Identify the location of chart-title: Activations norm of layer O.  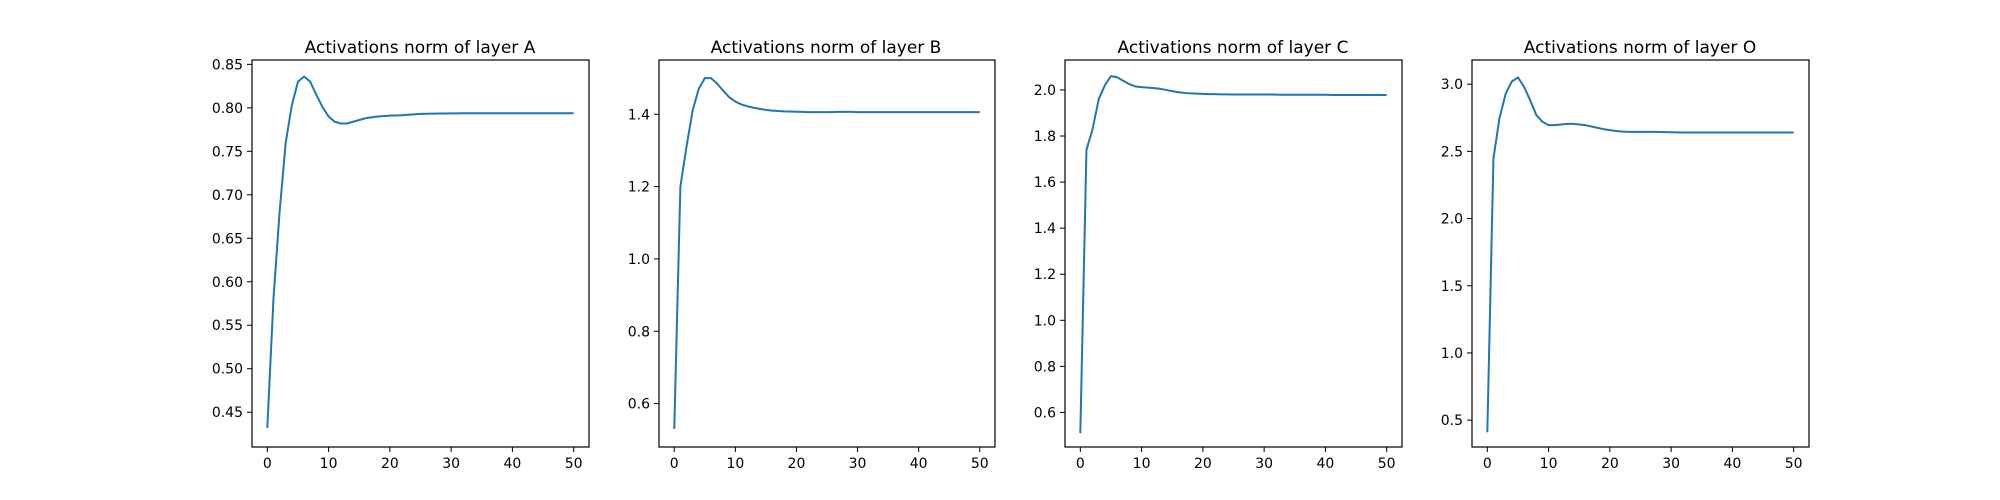
(1640, 48).